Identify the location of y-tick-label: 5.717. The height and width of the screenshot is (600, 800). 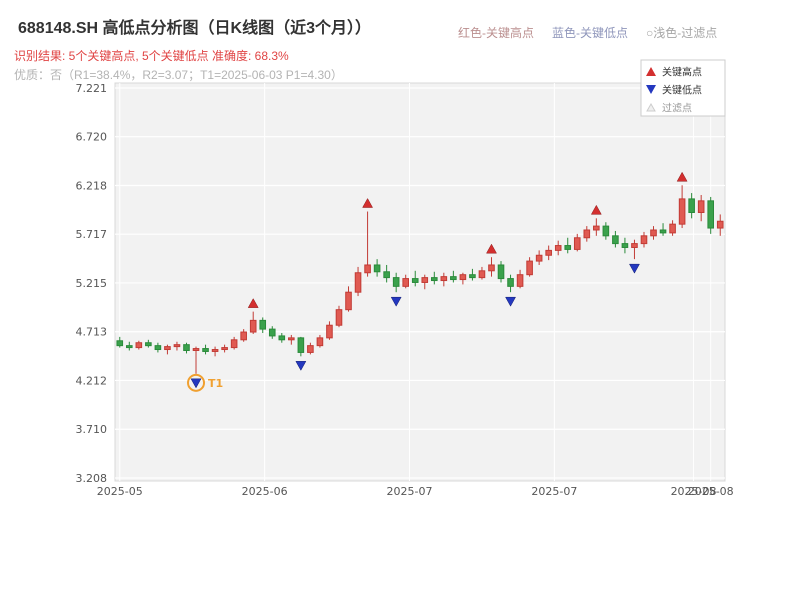
(92, 234).